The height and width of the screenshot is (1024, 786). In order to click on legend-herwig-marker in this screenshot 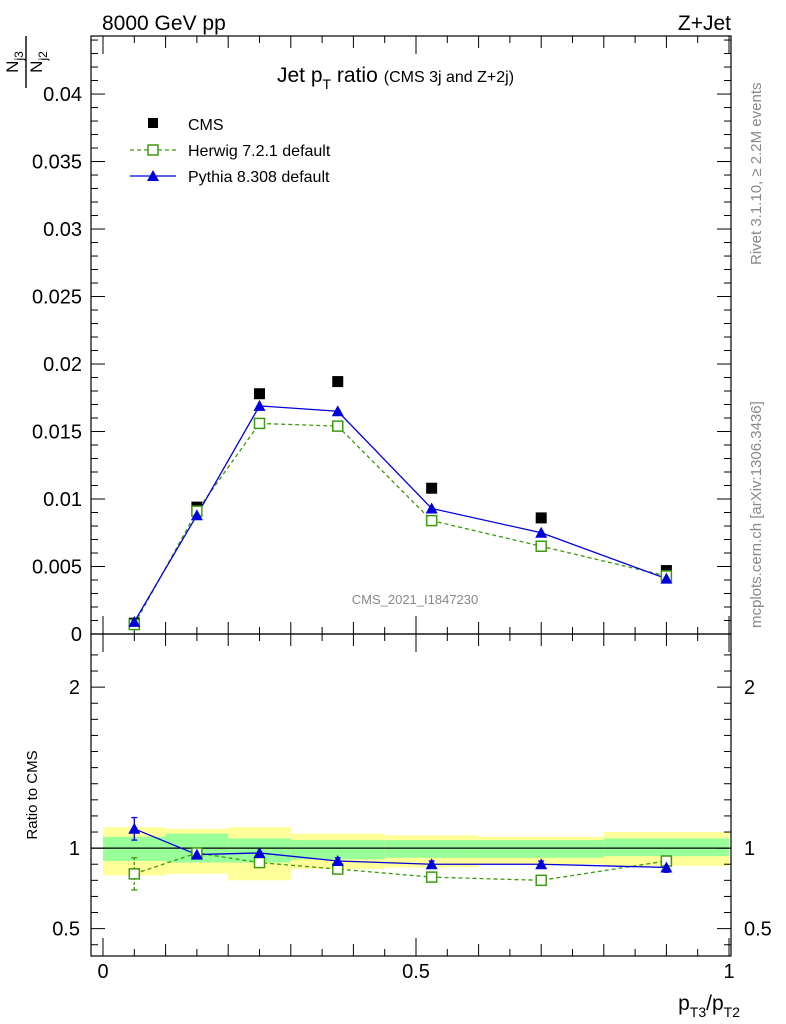, I will do `click(153, 150)`.